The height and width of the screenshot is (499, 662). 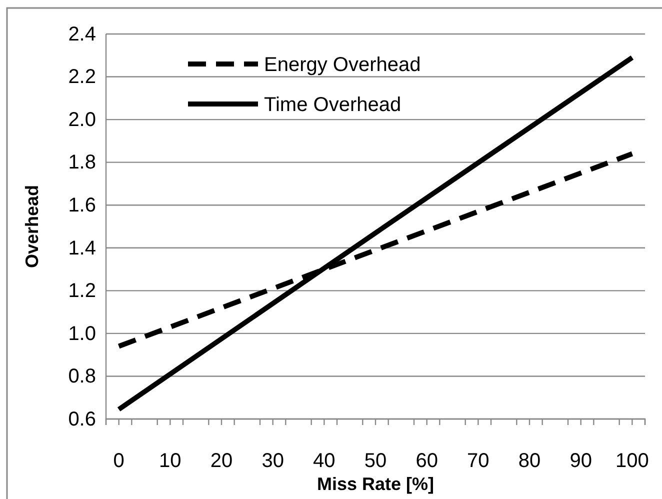 What do you see at coordinates (221, 461) in the screenshot?
I see `x-tick-label: 20` at bounding box center [221, 461].